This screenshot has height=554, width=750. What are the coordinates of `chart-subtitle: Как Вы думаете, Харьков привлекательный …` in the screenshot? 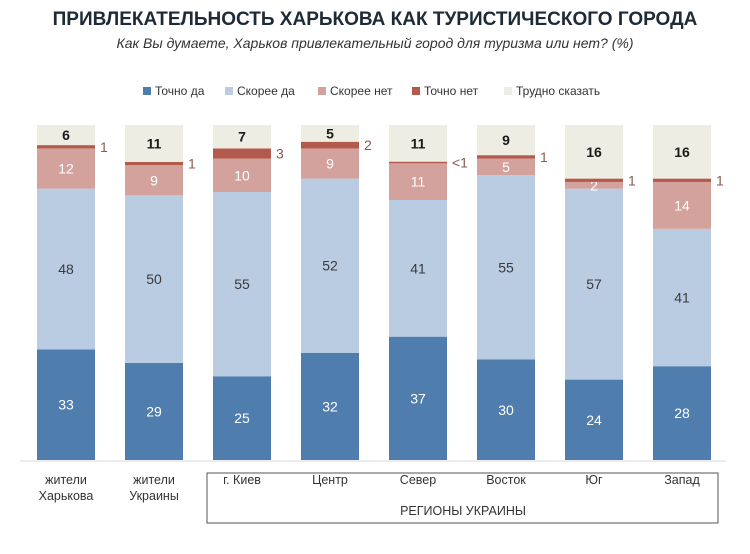 It's located at (375, 43).